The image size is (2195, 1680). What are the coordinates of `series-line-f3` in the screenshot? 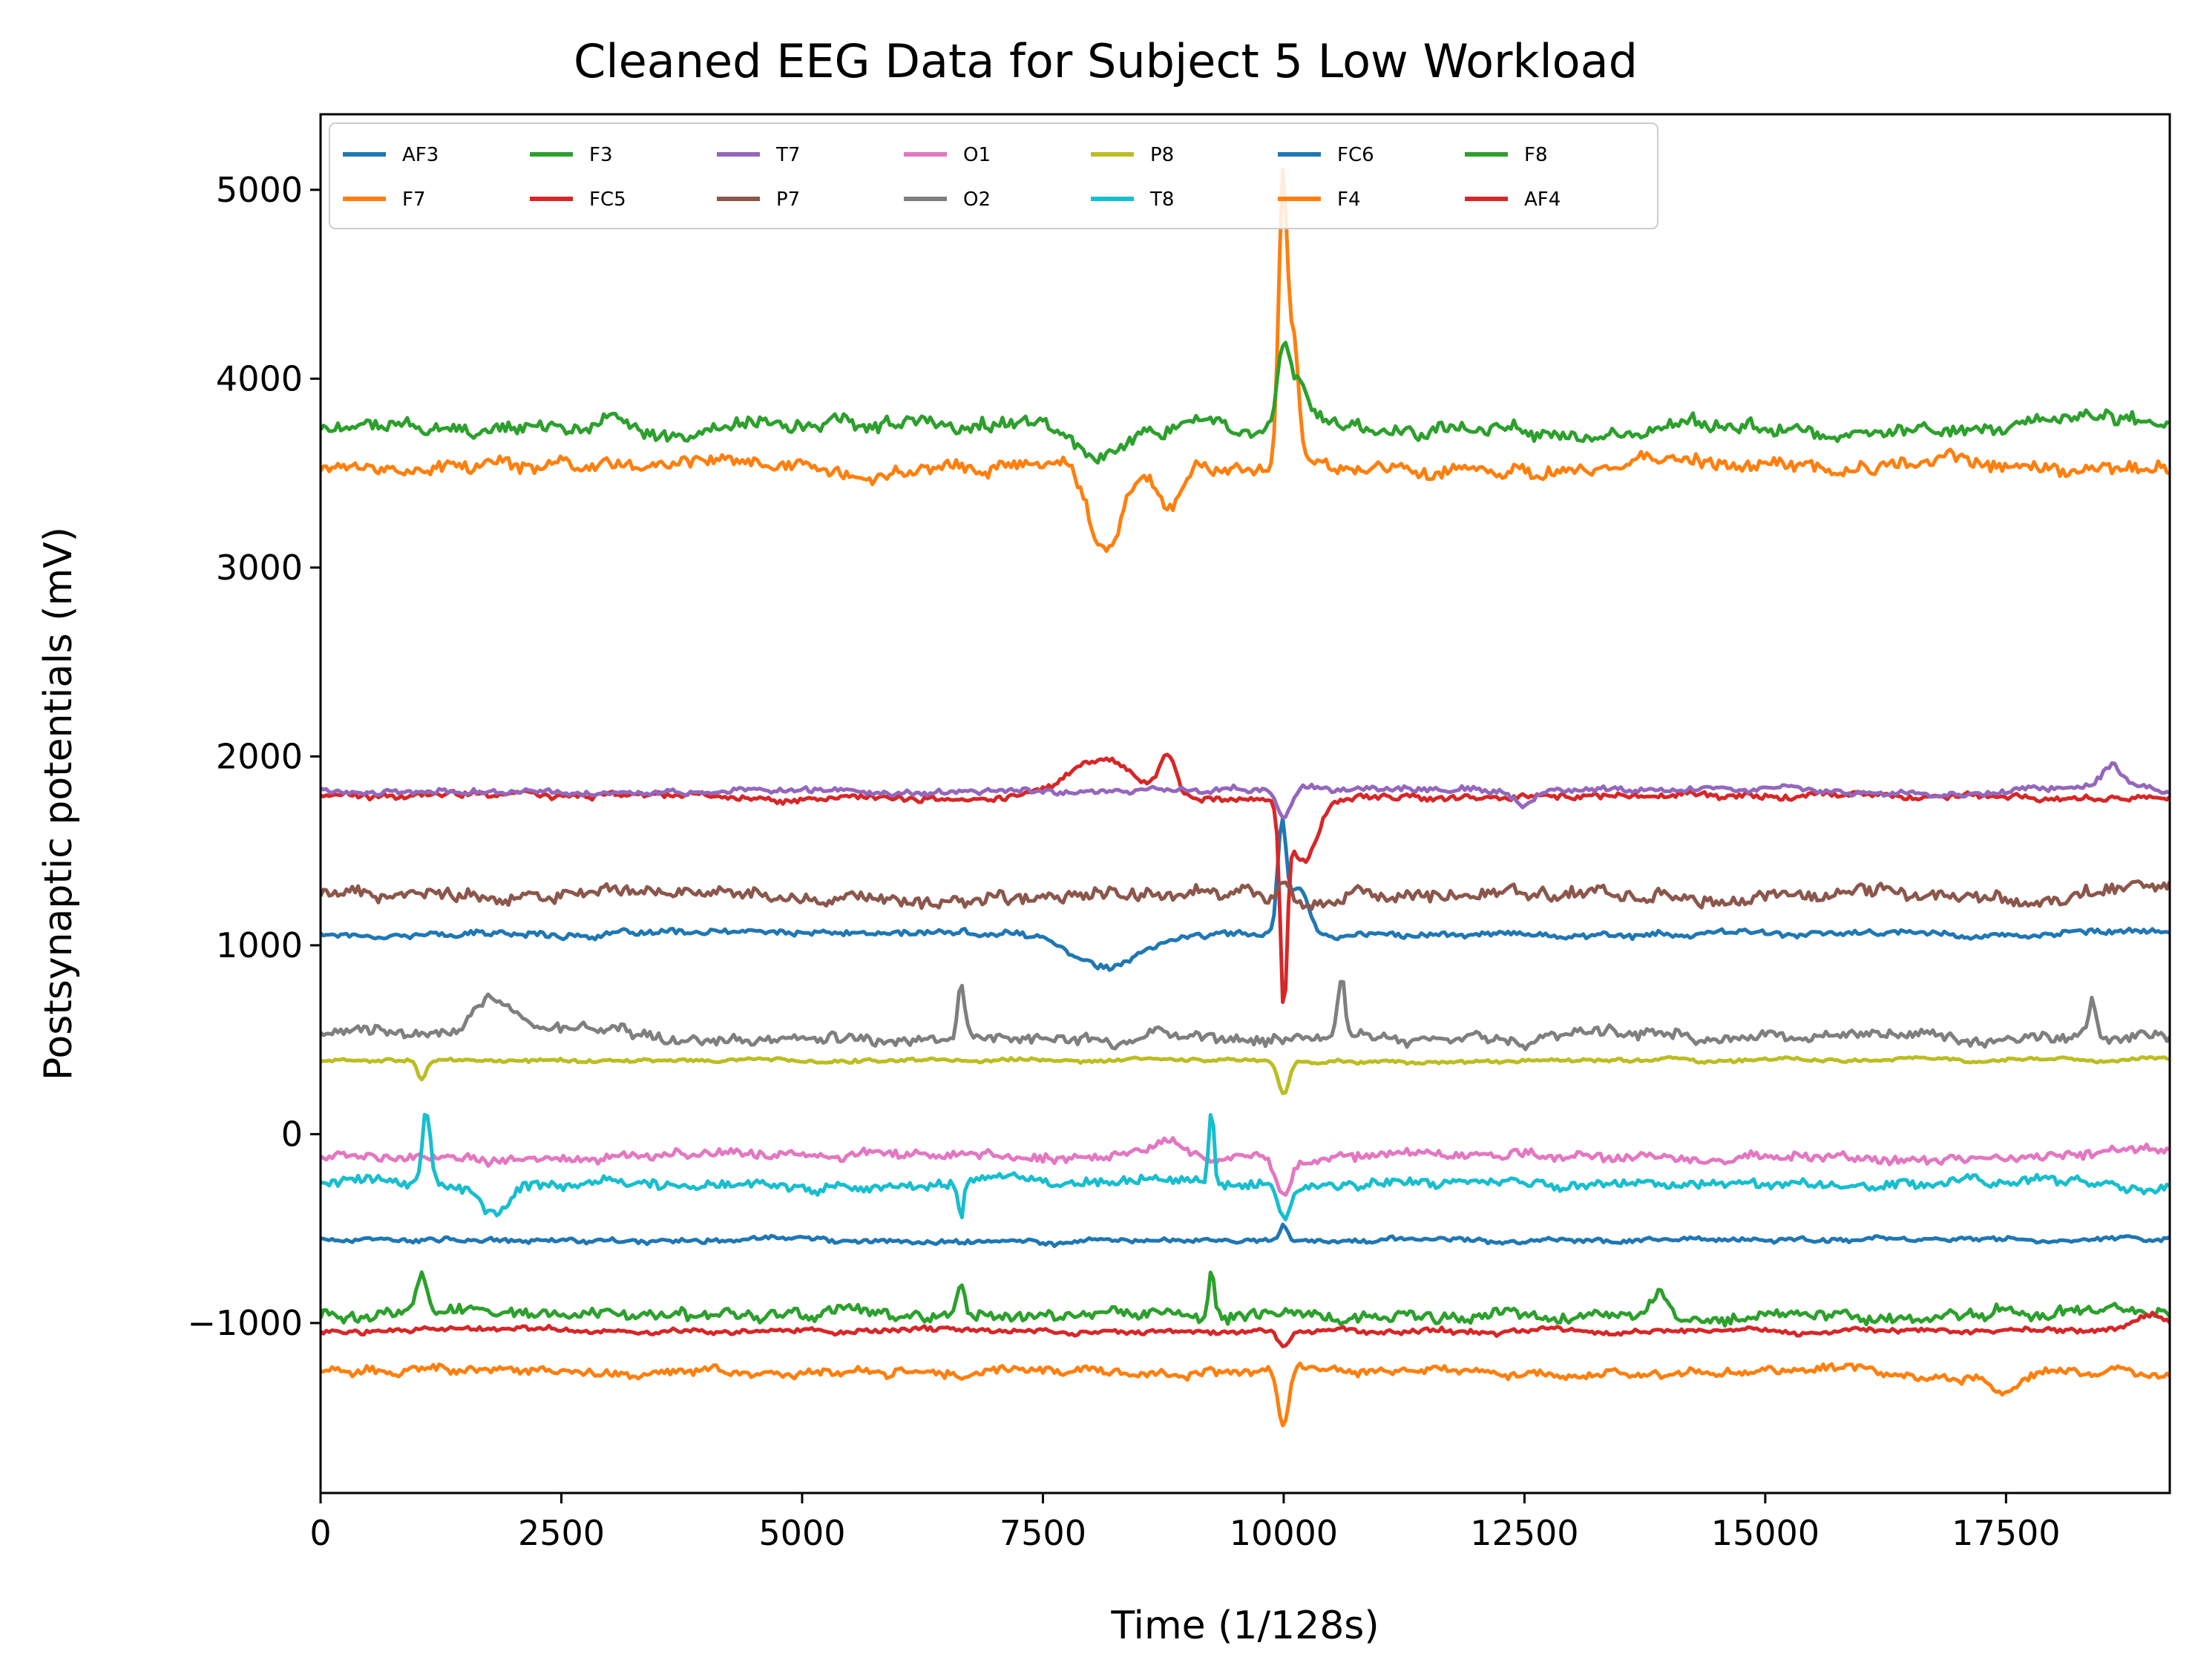 It's located at (1246, 403).